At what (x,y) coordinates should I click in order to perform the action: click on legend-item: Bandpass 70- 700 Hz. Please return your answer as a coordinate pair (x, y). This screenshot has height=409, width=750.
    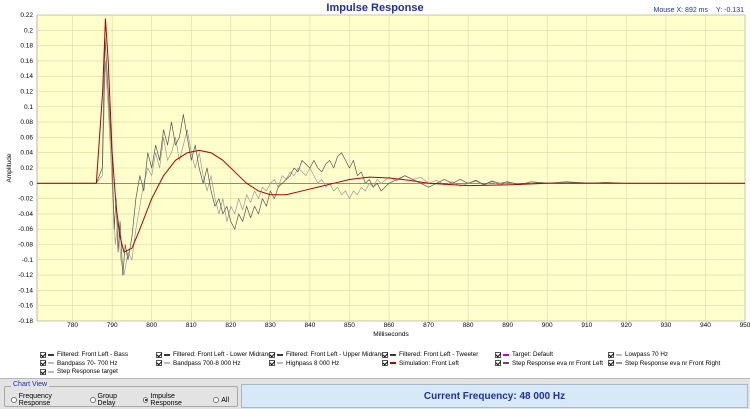
    Looking at the image, I should click on (79, 363).